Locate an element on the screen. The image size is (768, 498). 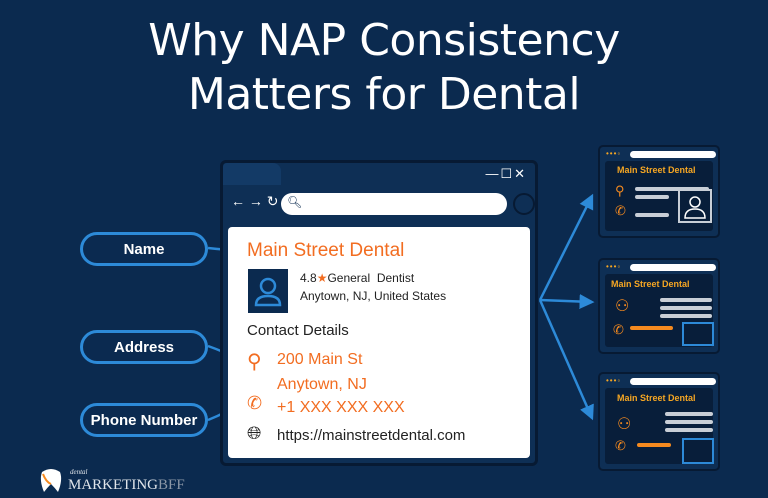
address-bar: 🔍︎ is located at coordinates (394, 204).